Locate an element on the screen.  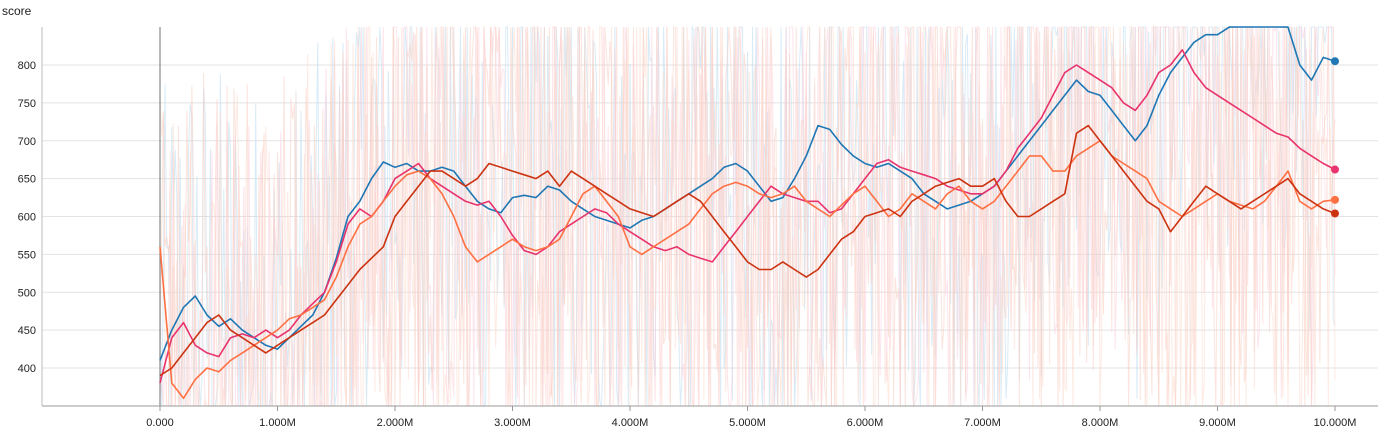
x-tick-label: 8.000M is located at coordinates (1100, 423).